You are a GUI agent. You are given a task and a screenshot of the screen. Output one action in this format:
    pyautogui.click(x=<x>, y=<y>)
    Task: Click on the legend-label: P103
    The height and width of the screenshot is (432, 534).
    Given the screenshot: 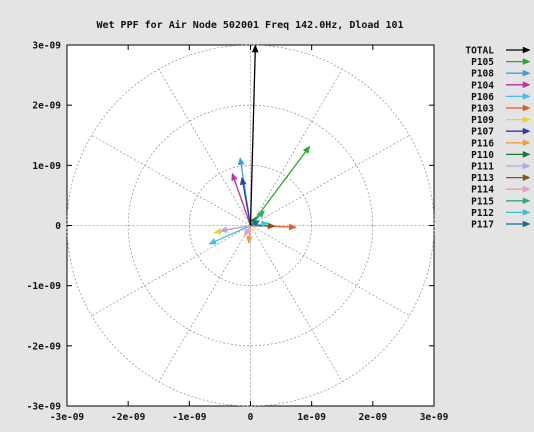 What is the action you would take?
    pyautogui.click(x=482, y=109)
    